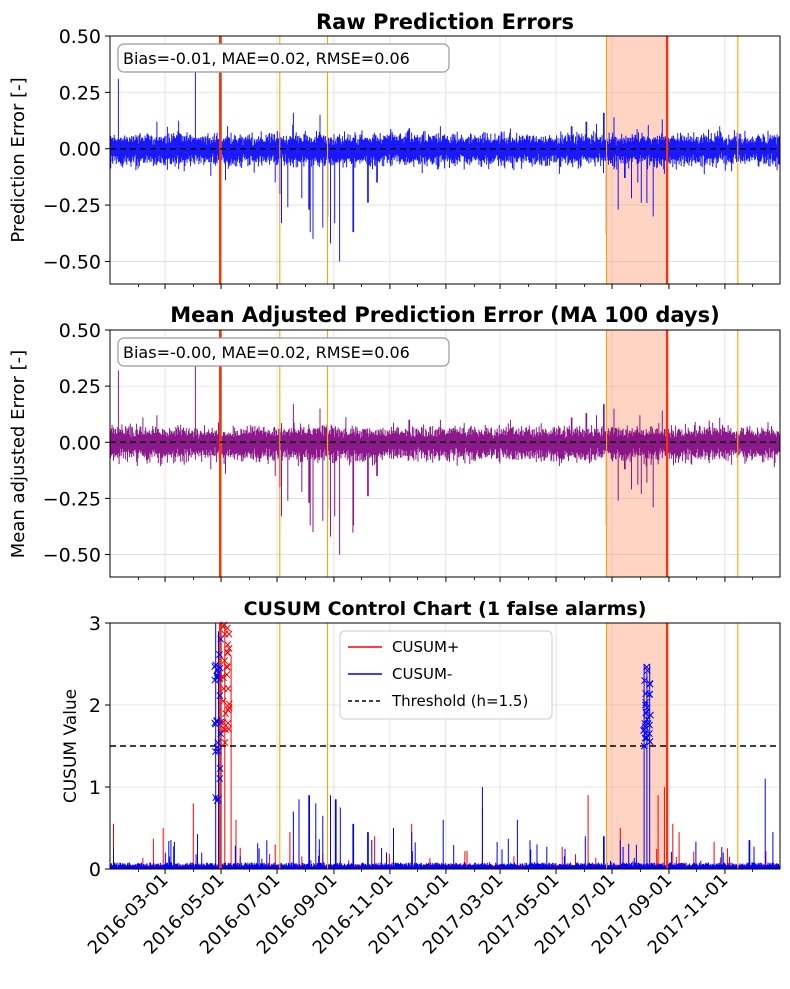  I want to click on stats-box: Bias=-0.01, MAE=0.02, RMSE=0.06, so click(283, 58).